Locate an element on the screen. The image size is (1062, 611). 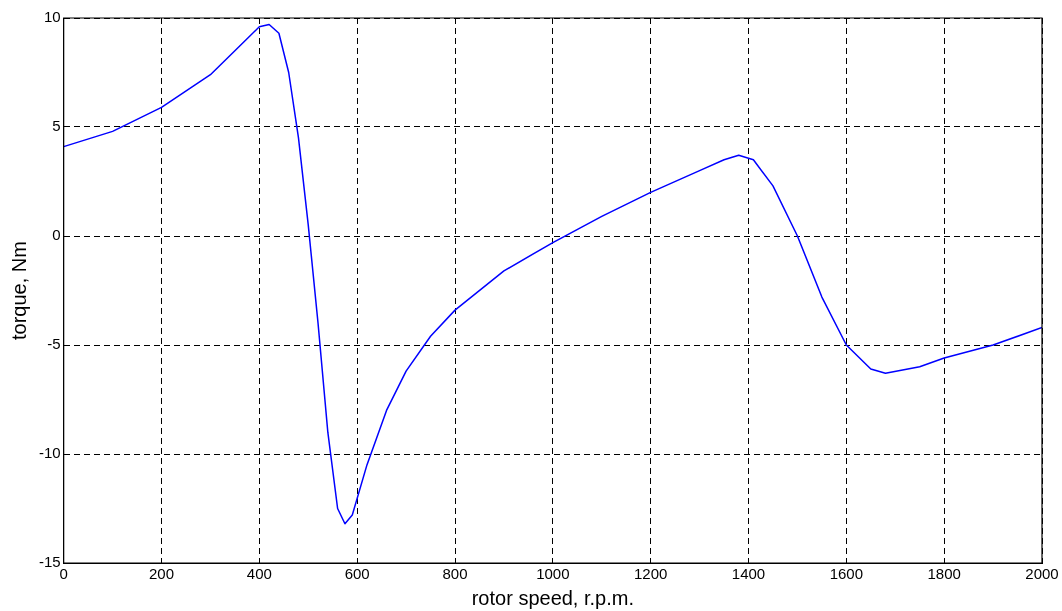
y-tick-label: -10 is located at coordinates (49, 453).